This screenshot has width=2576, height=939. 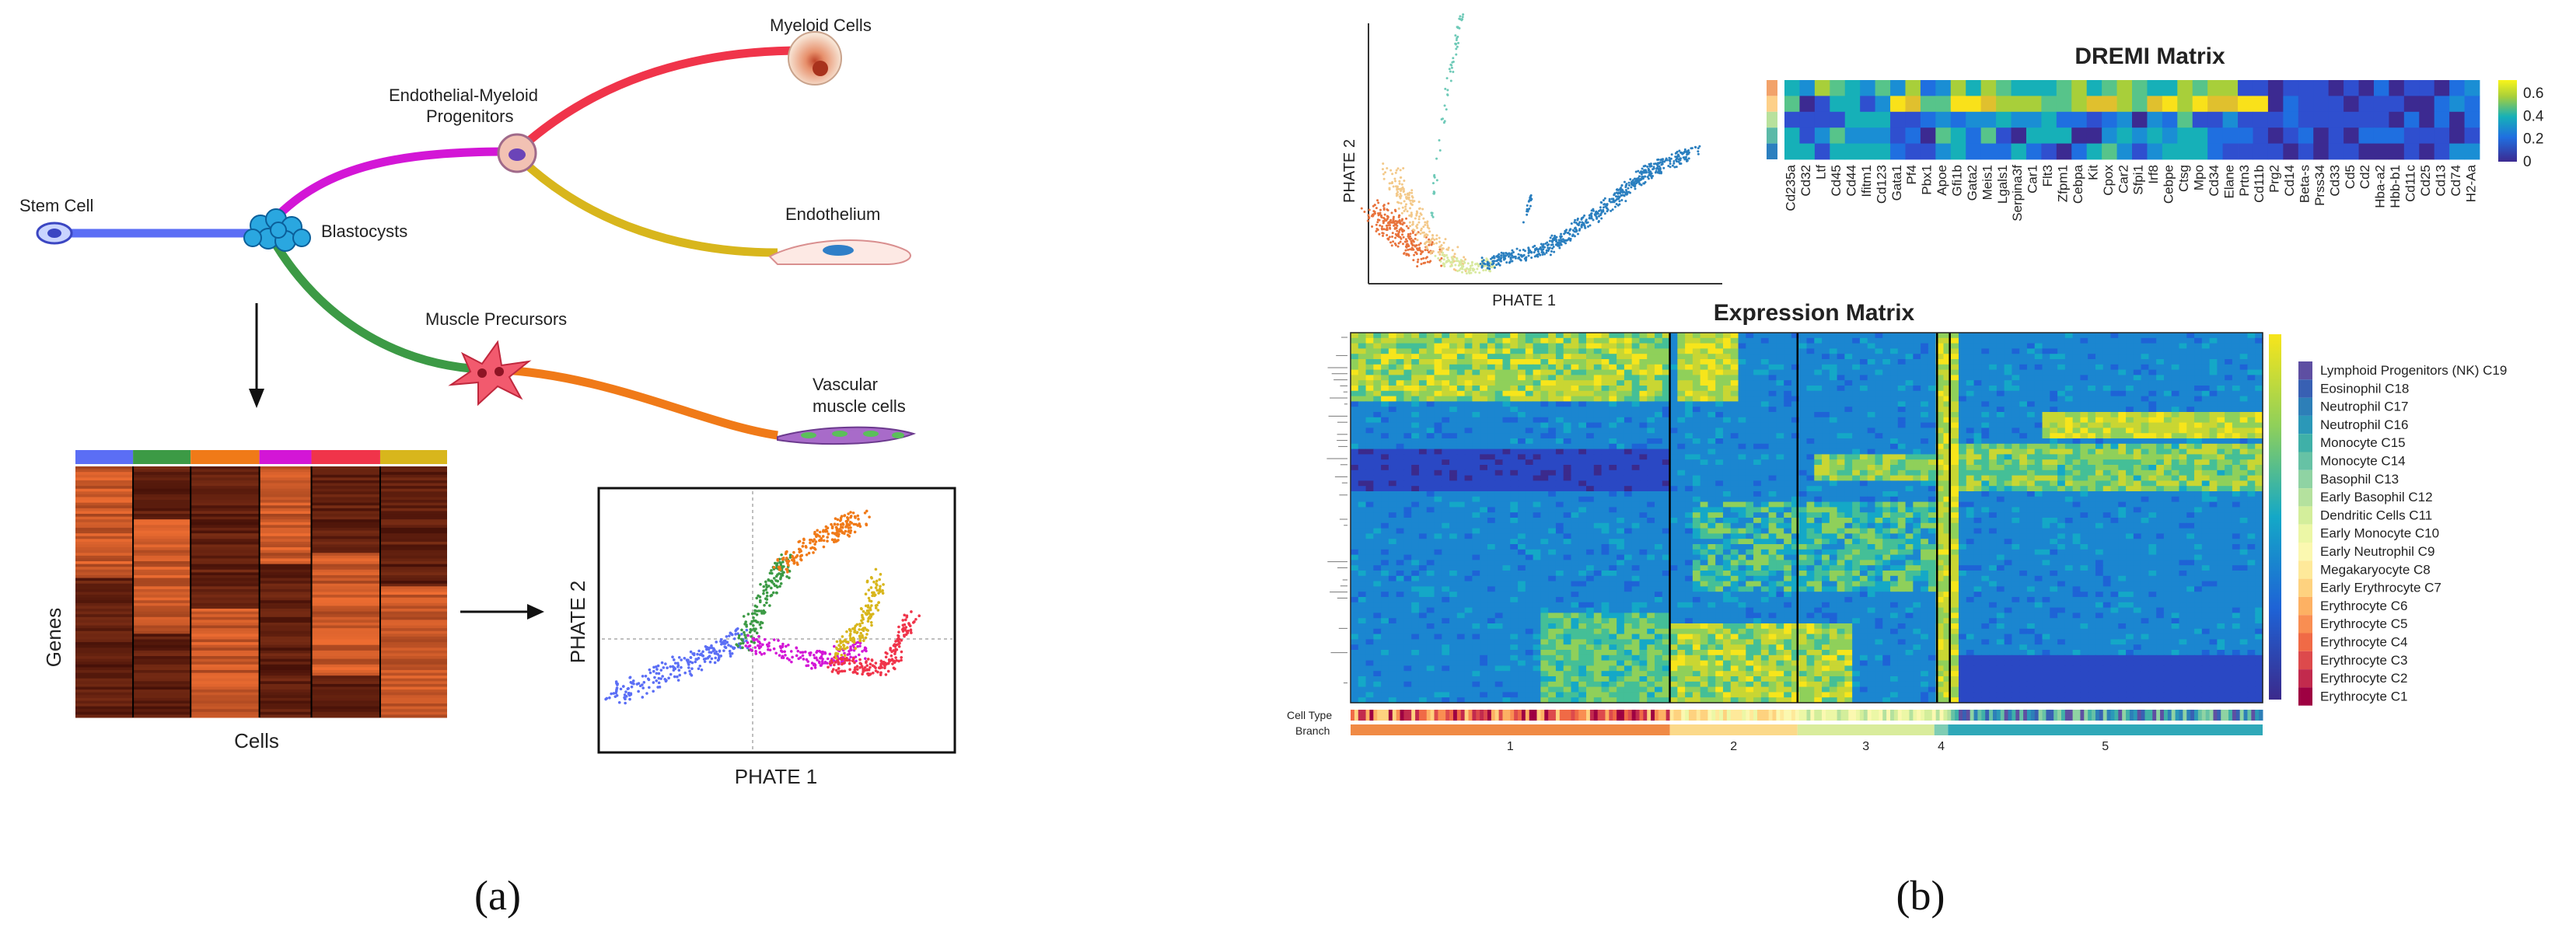 I want to click on myeloid-cell-icon, so click(x=815, y=58).